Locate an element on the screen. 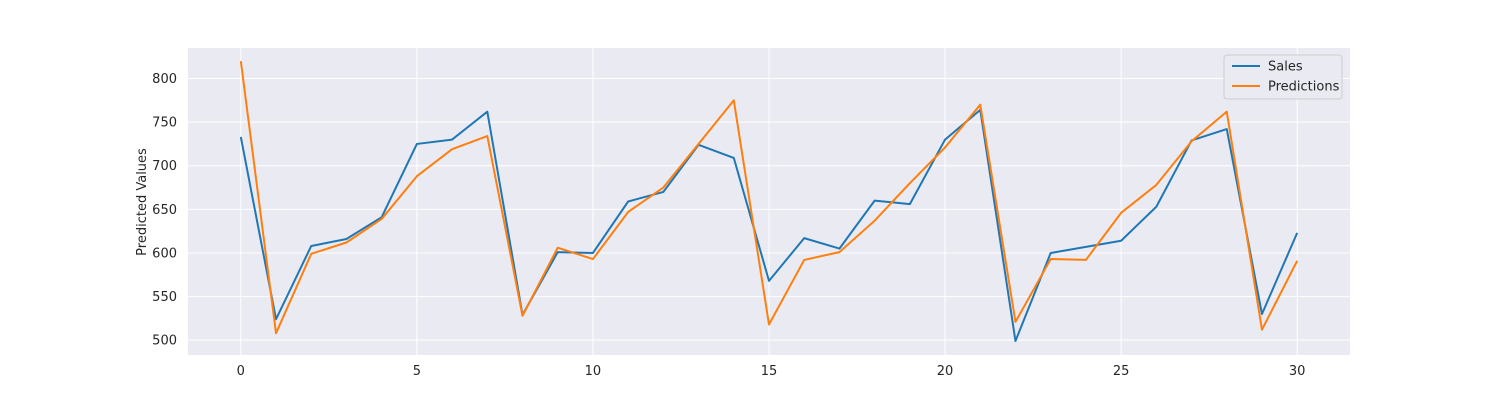  x-tick-30: 30 is located at coordinates (1297, 371).